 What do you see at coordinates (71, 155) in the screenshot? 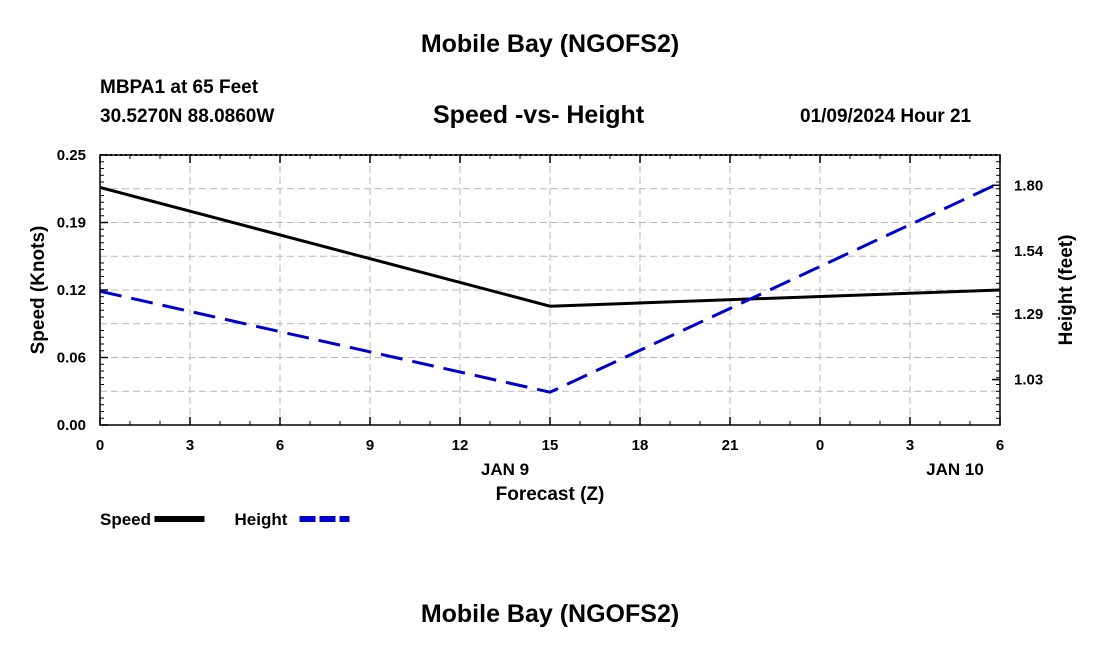
I see `y-tick-label: 0.25` at bounding box center [71, 155].